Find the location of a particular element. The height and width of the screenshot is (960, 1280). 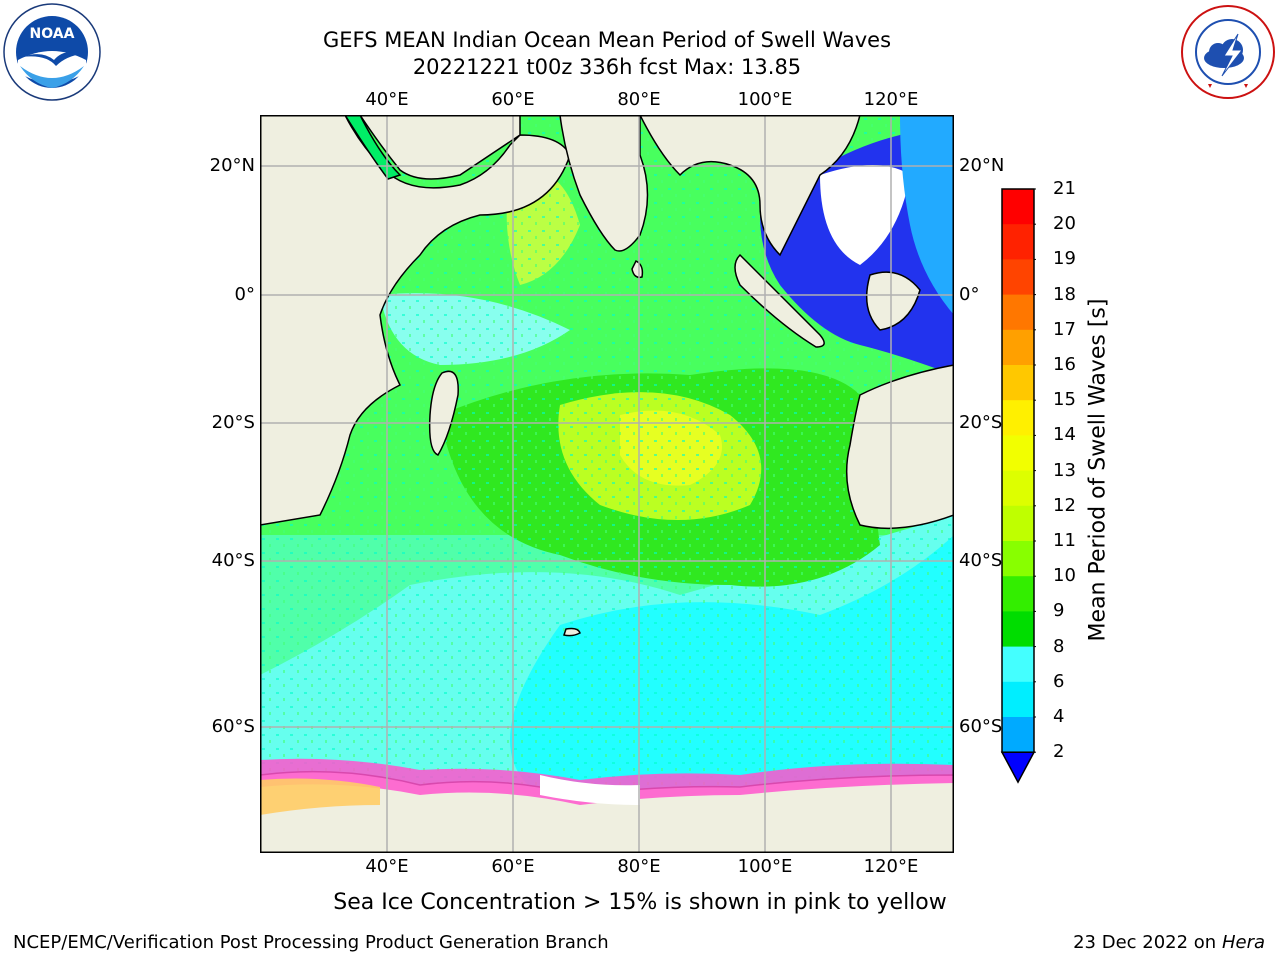

date-host: Hera is located at coordinates (1243, 942).